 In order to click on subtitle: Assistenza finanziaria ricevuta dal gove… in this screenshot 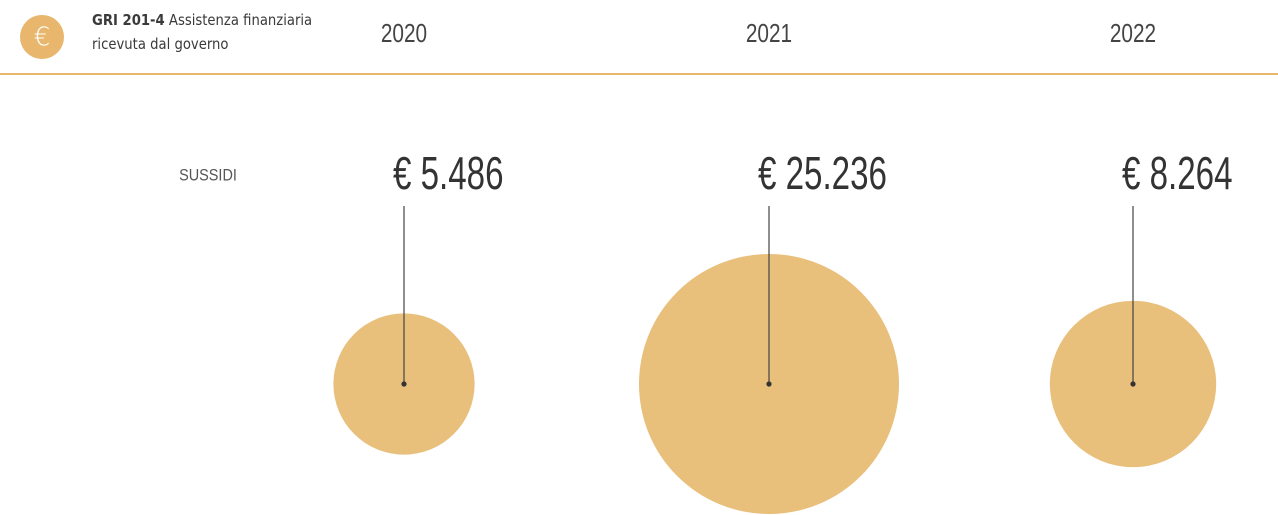, I will do `click(202, 32)`.